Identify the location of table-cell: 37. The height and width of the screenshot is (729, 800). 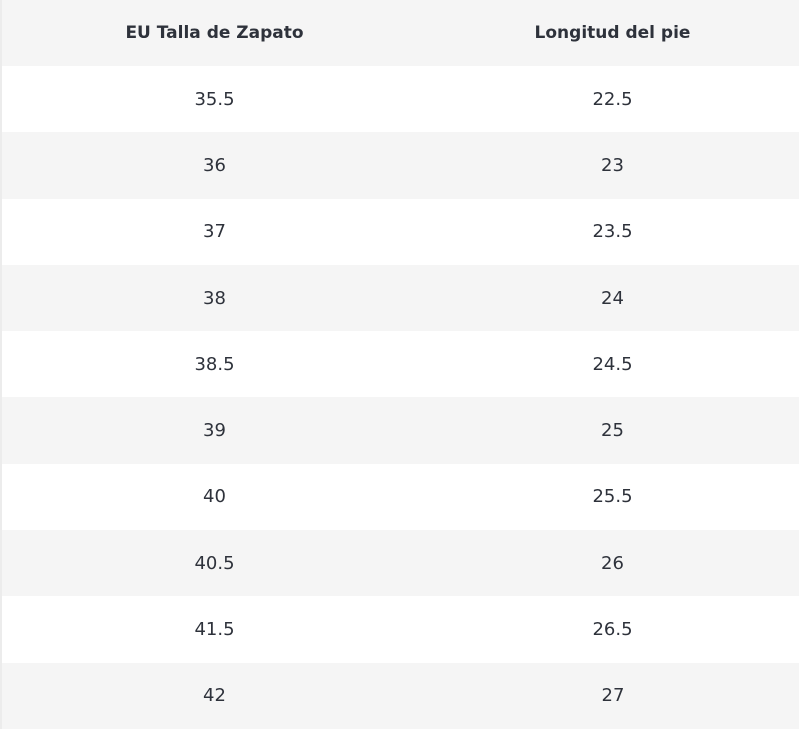
(214, 231).